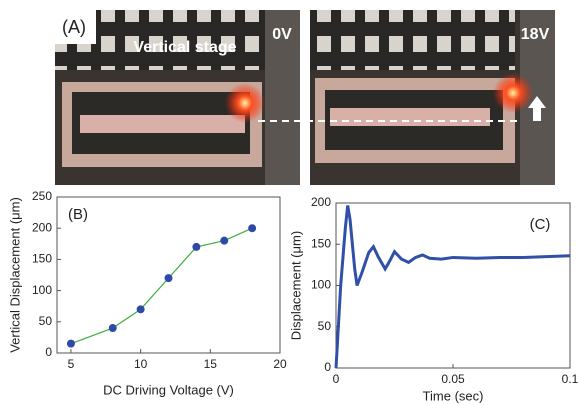 The width and height of the screenshot is (580, 405). Describe the element at coordinates (453, 379) in the screenshot. I see `x-tick-label: 0.05` at that location.